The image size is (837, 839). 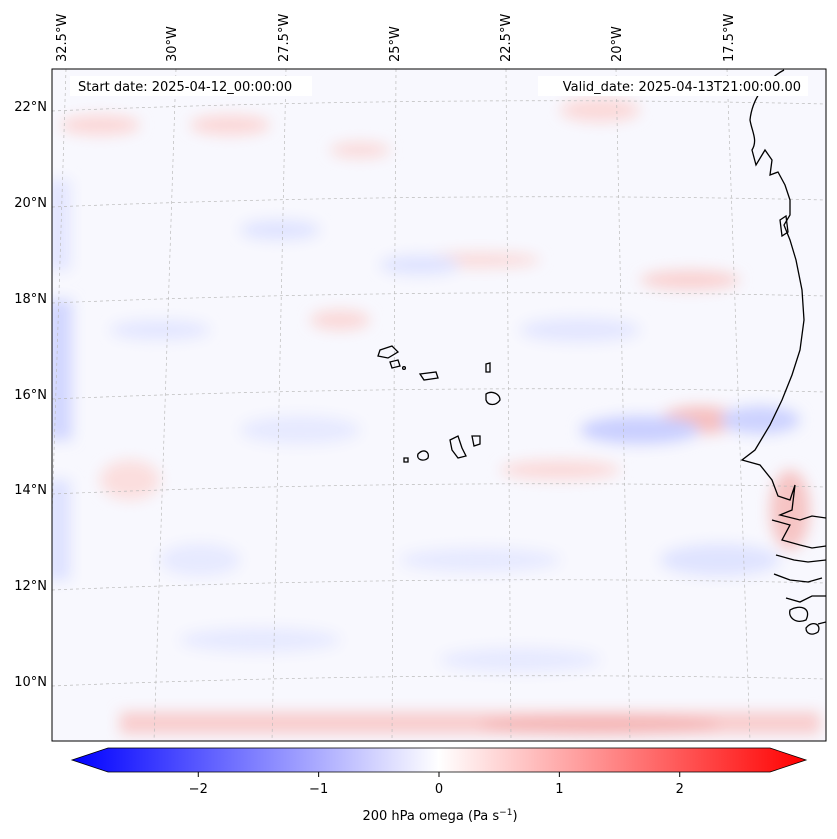 I want to click on lat-label-12n: 12°N, so click(x=30, y=586).